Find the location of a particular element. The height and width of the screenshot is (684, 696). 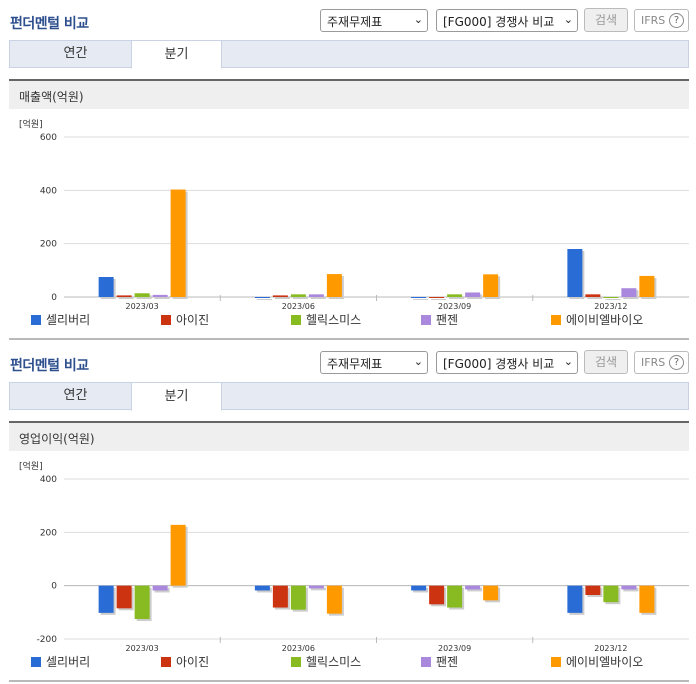

y-tick-label: 600 is located at coordinates (48, 138).